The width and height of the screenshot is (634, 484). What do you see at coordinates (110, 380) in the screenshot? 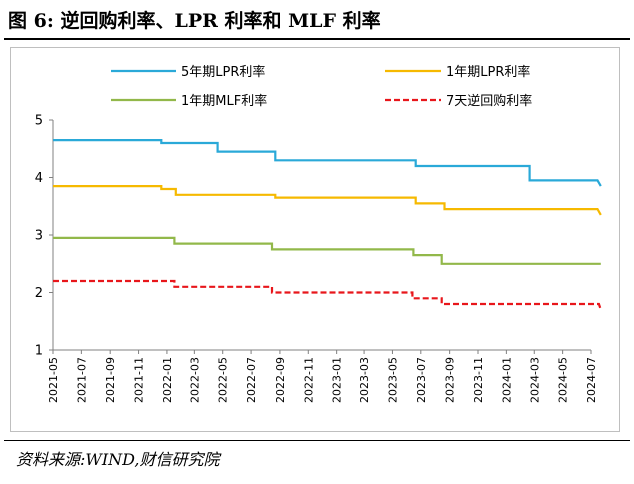
I see `x-tick-label: 2021-09` at bounding box center [110, 380].